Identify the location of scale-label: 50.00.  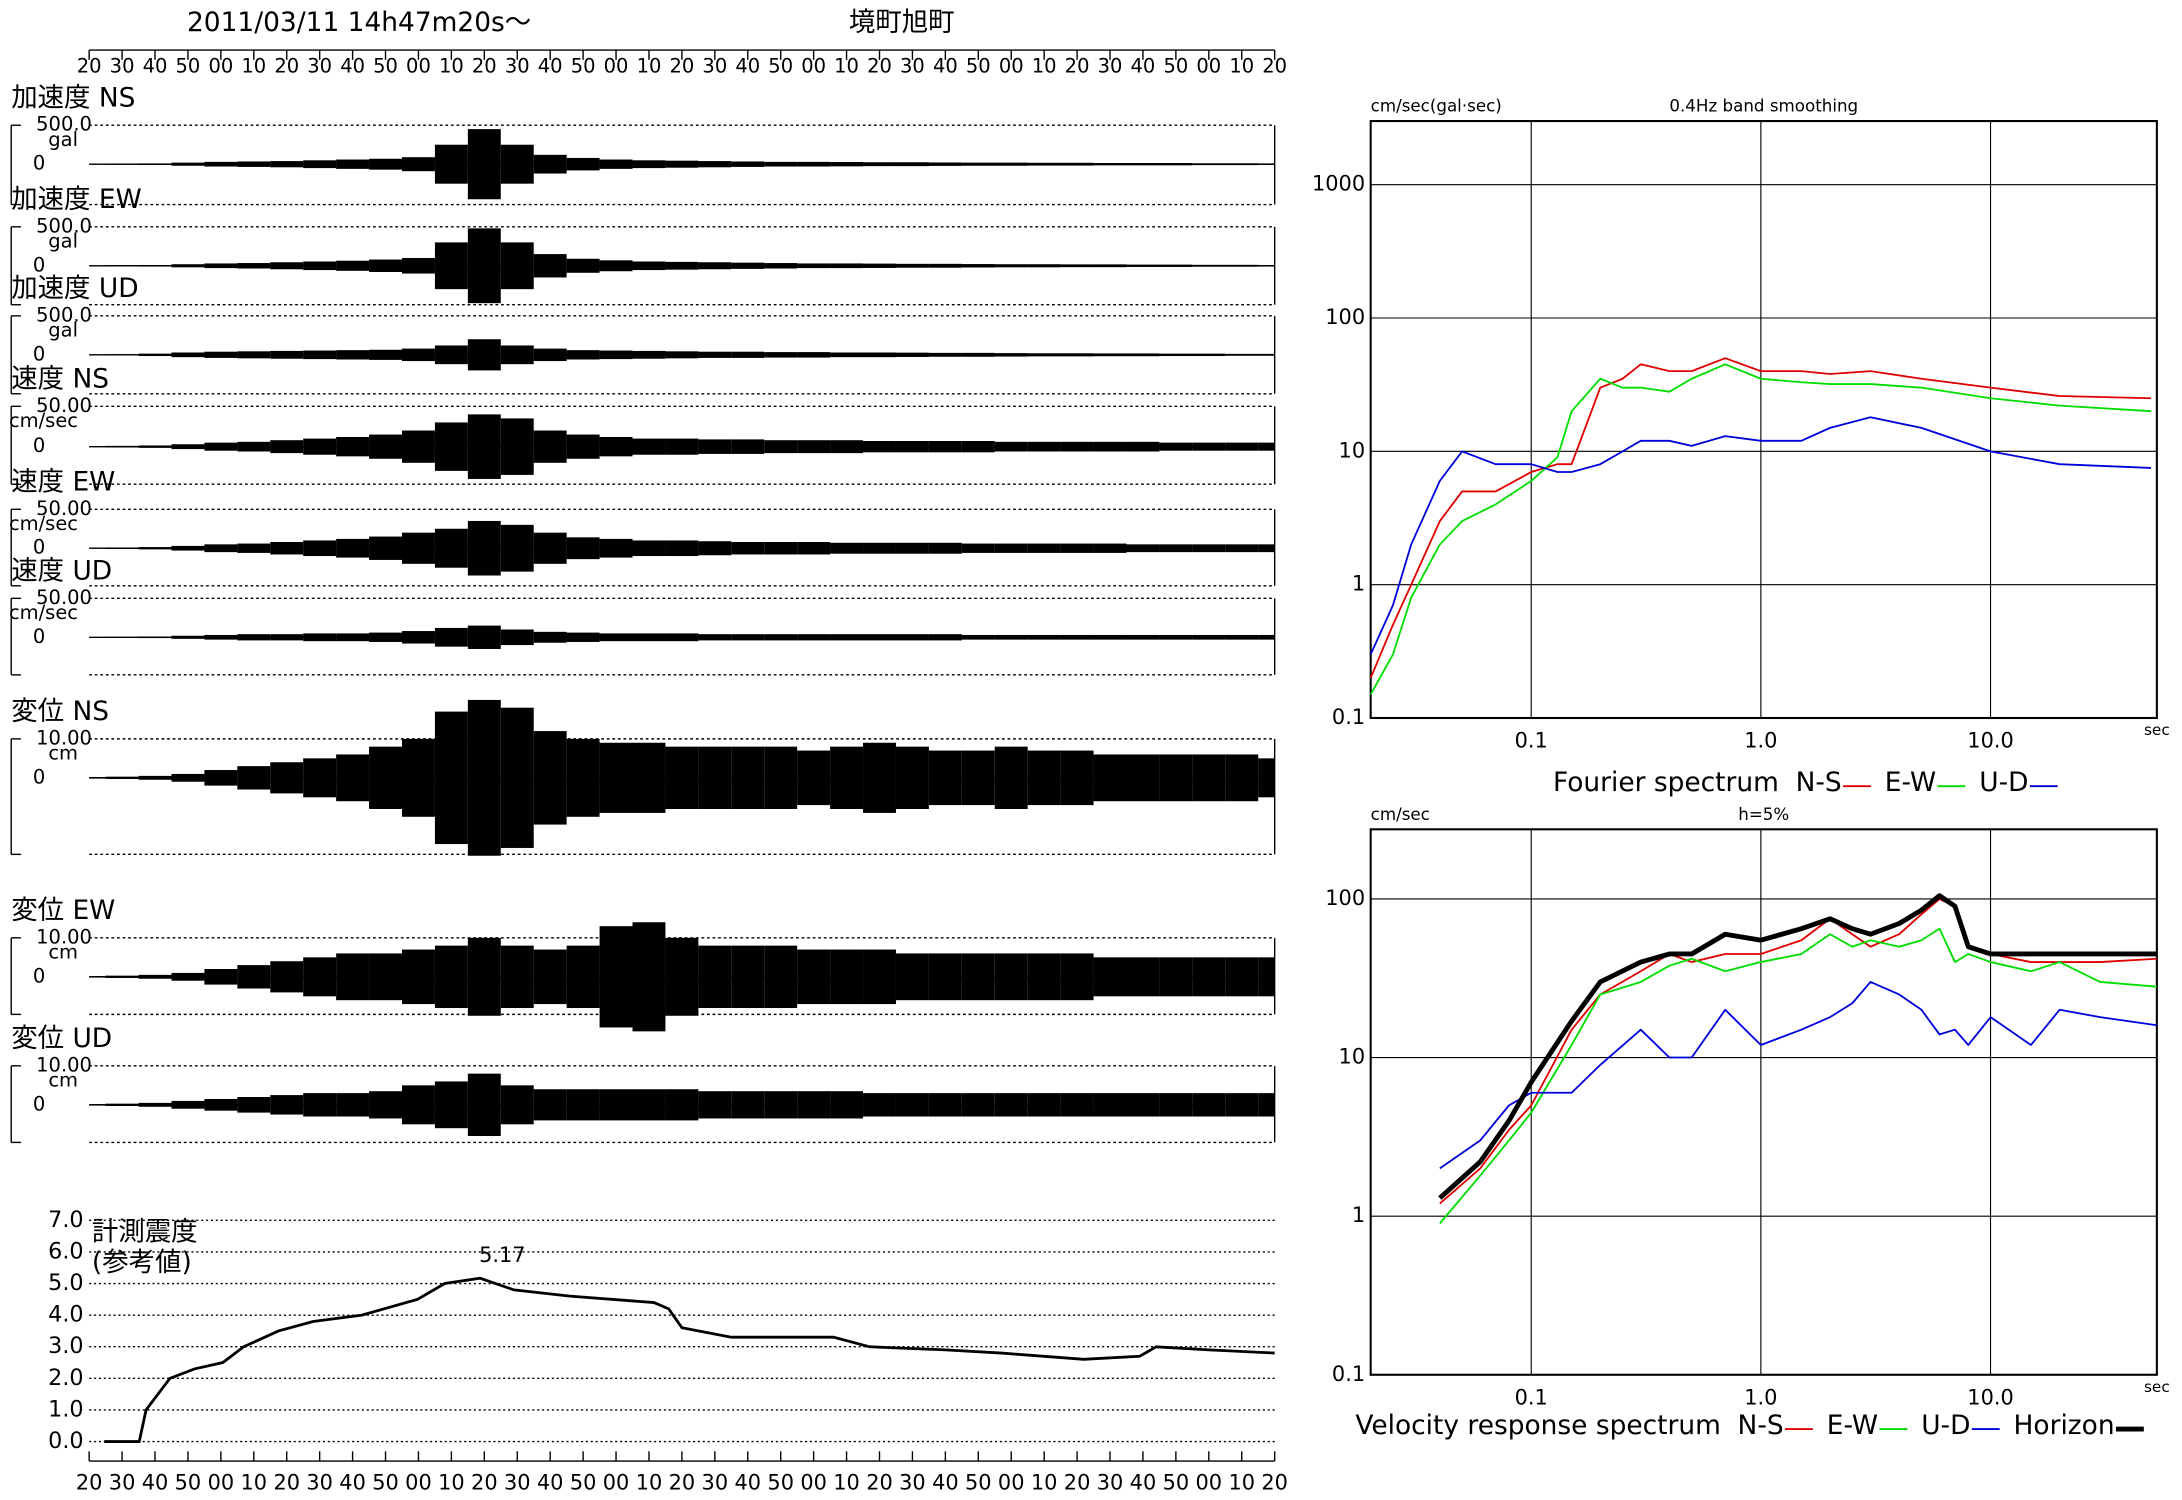
(64, 508).